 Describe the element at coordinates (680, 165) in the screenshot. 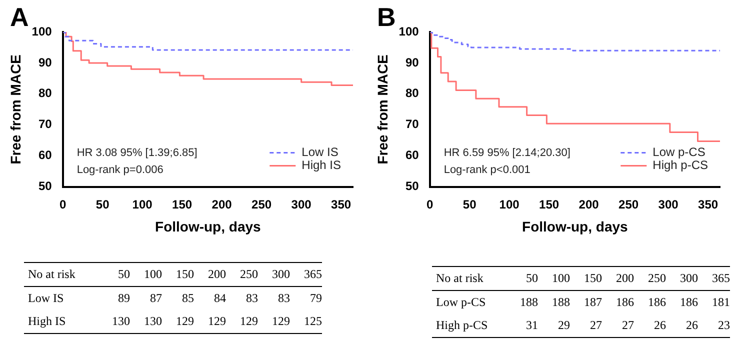

I see `legend-label: High p-CS` at that location.